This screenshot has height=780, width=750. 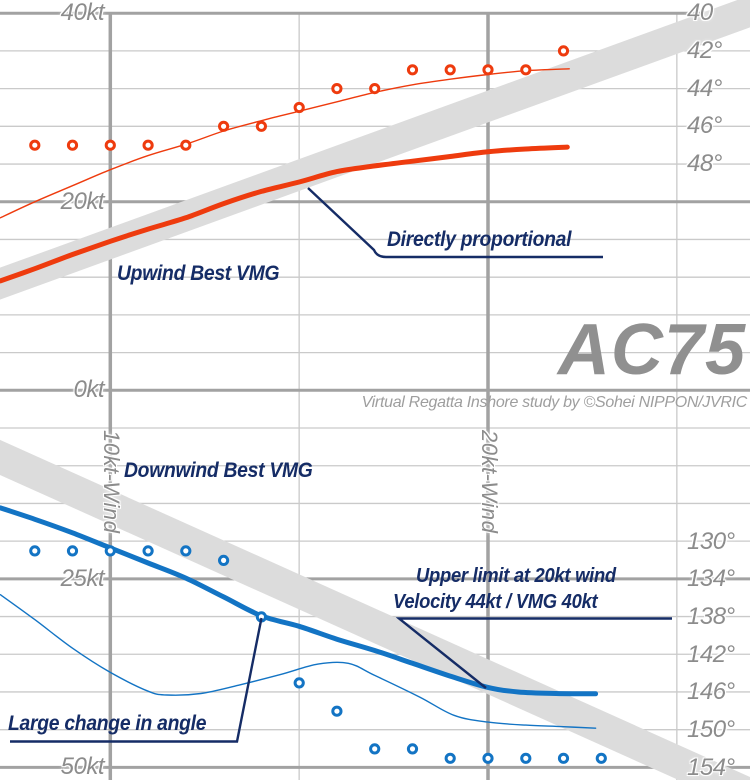 I want to click on upwind-twa-points, so click(x=299, y=98).